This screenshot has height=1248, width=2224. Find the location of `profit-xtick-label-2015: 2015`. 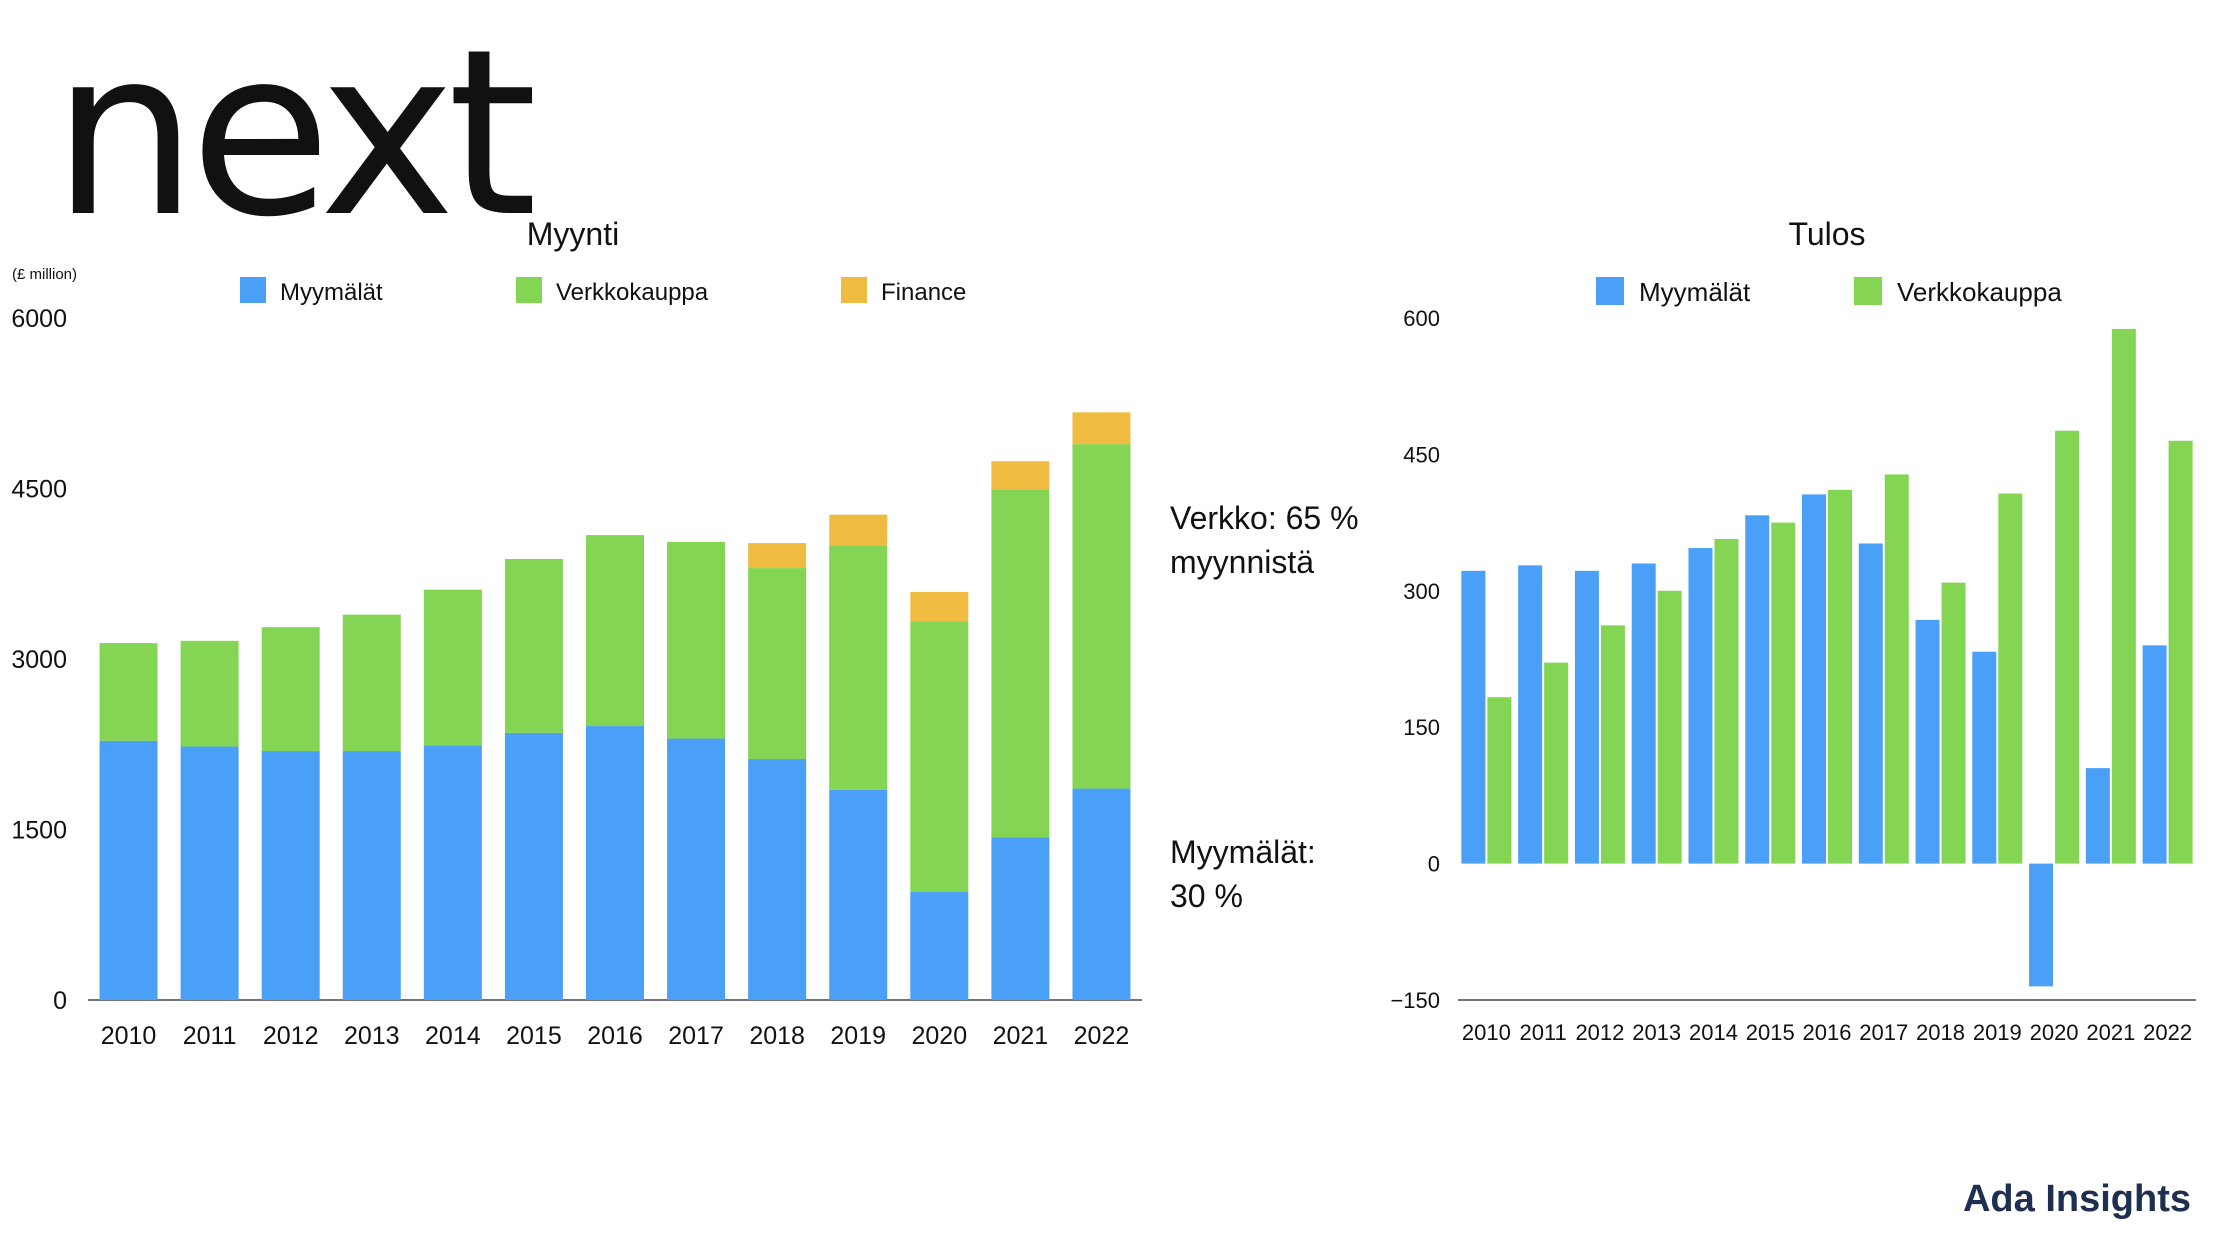

profit-xtick-label-2015: 2015 is located at coordinates (1770, 1032).